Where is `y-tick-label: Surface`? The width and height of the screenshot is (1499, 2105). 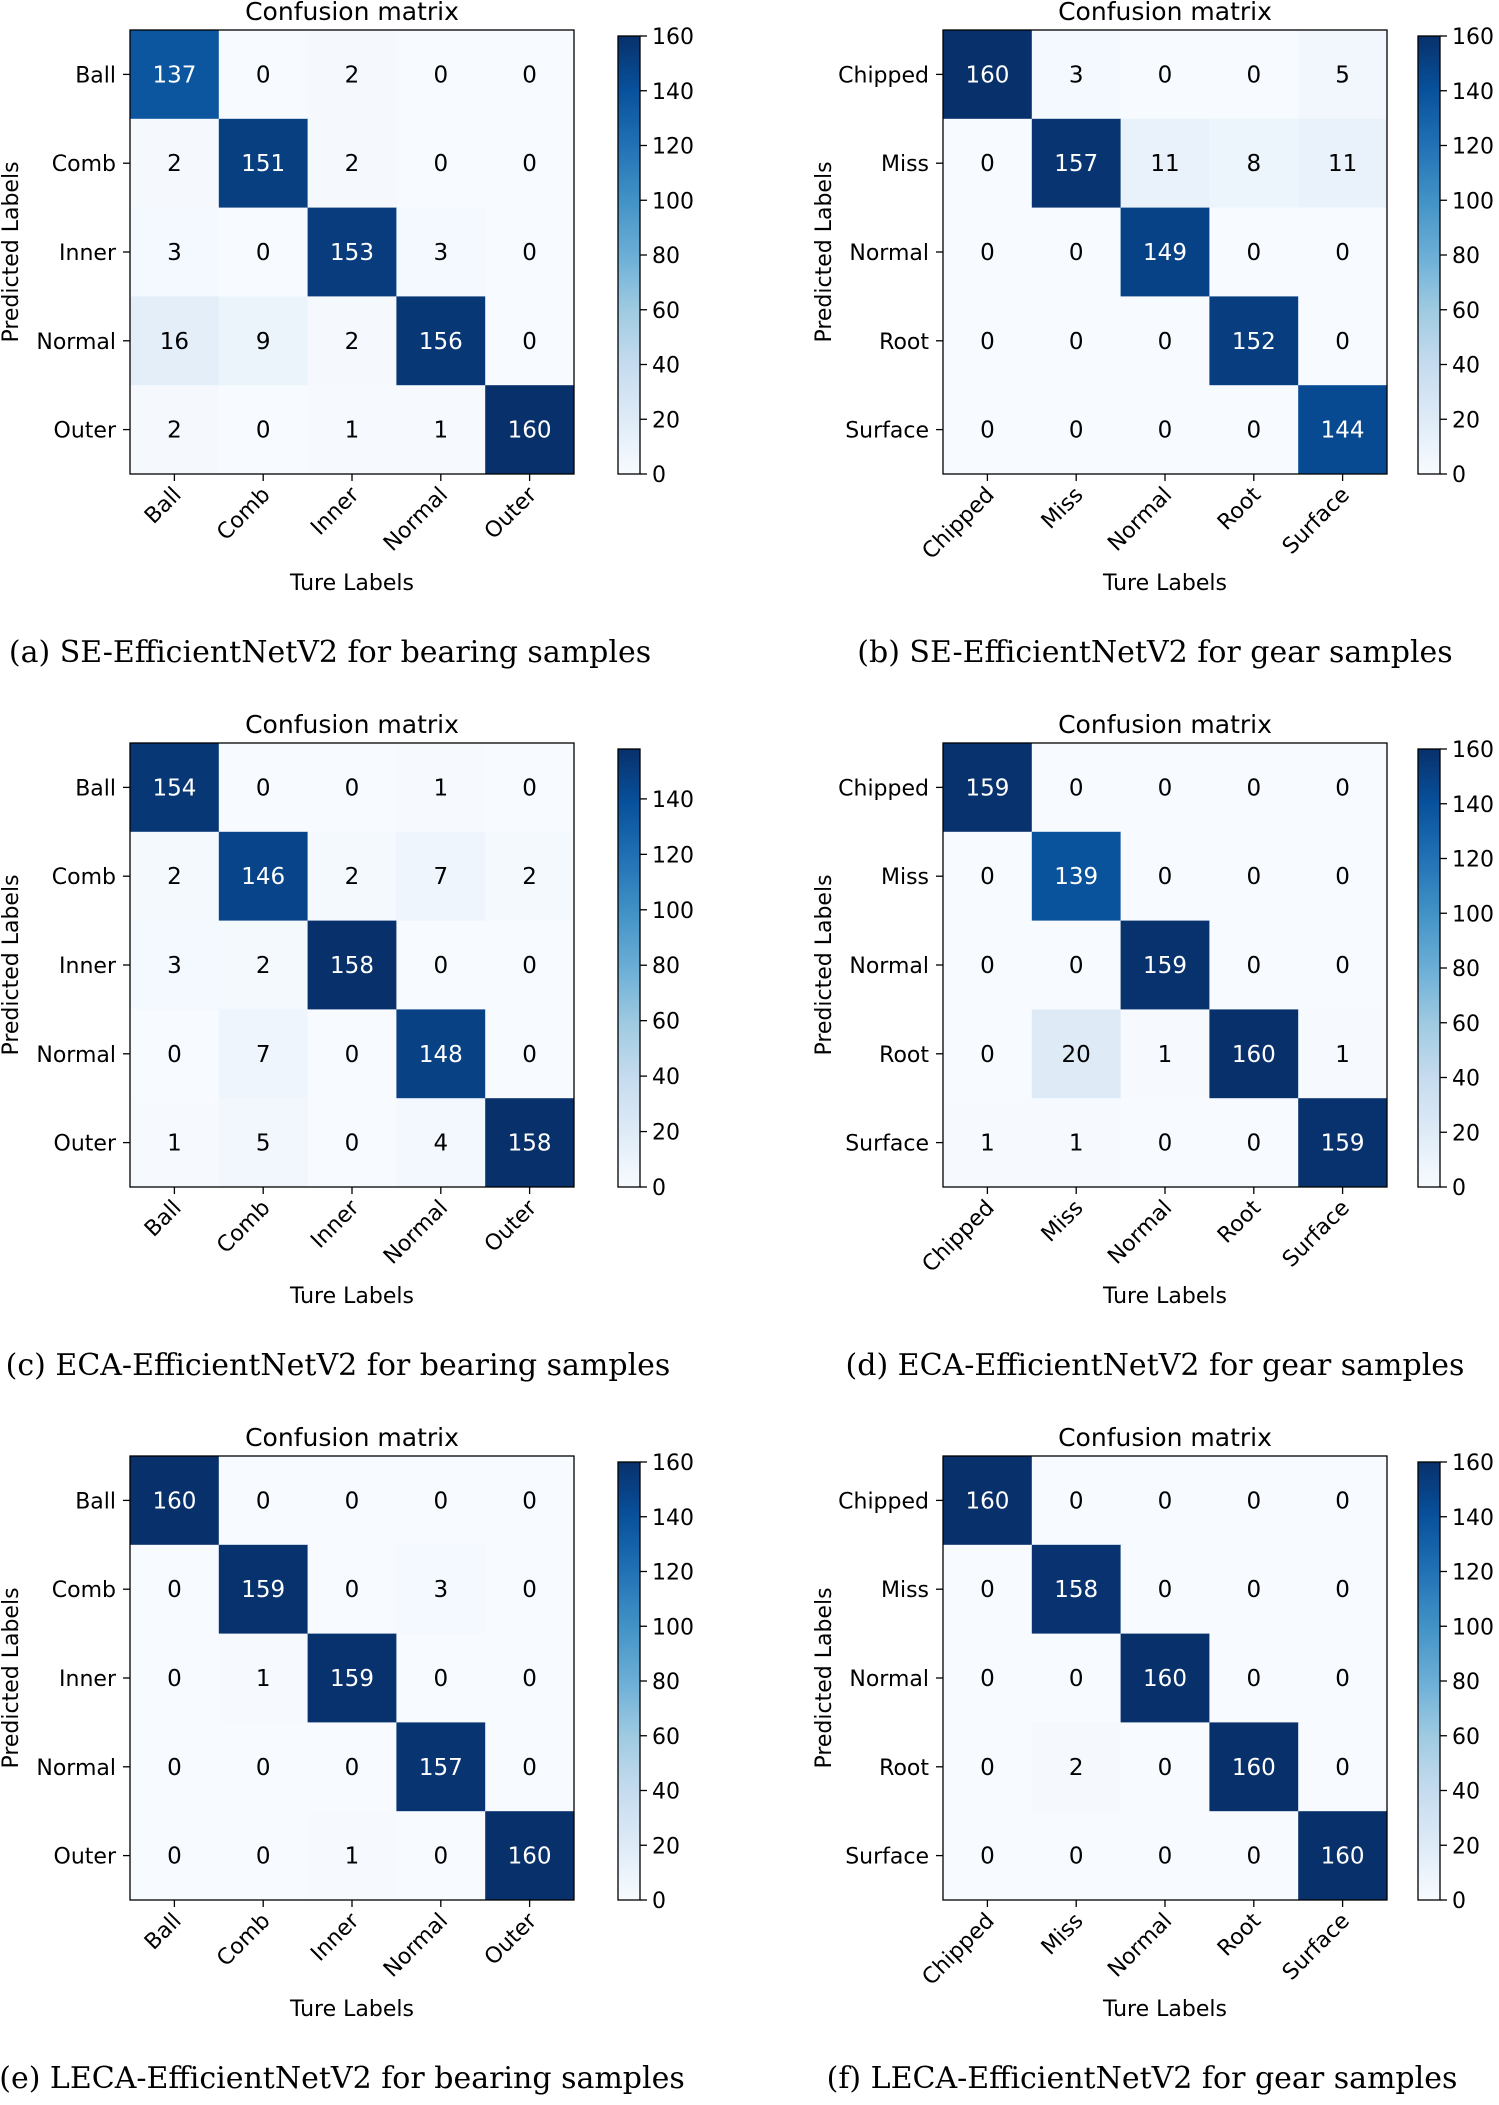 y-tick-label: Surface is located at coordinates (887, 431).